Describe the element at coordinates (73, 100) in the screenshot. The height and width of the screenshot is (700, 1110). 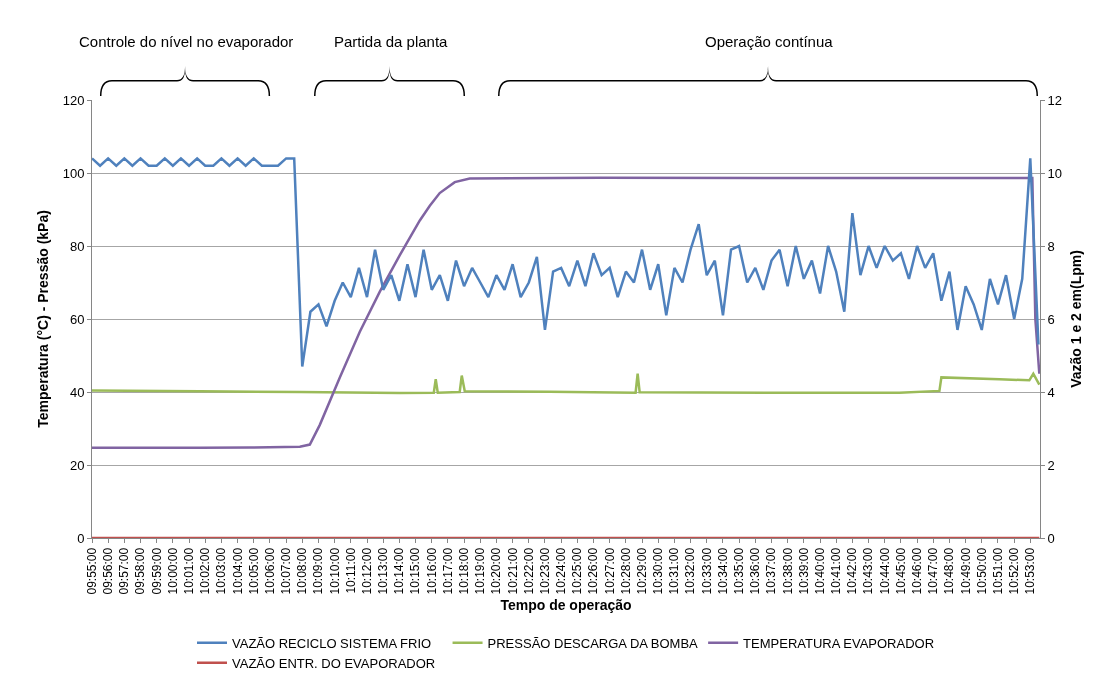
I see `y-tick-label: 120` at that location.